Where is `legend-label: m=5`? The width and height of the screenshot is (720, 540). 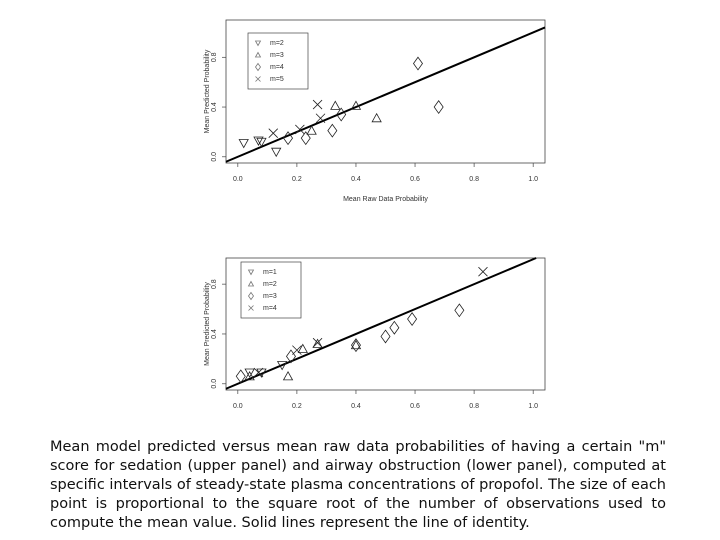
legend-label: m=5 is located at coordinates (277, 79).